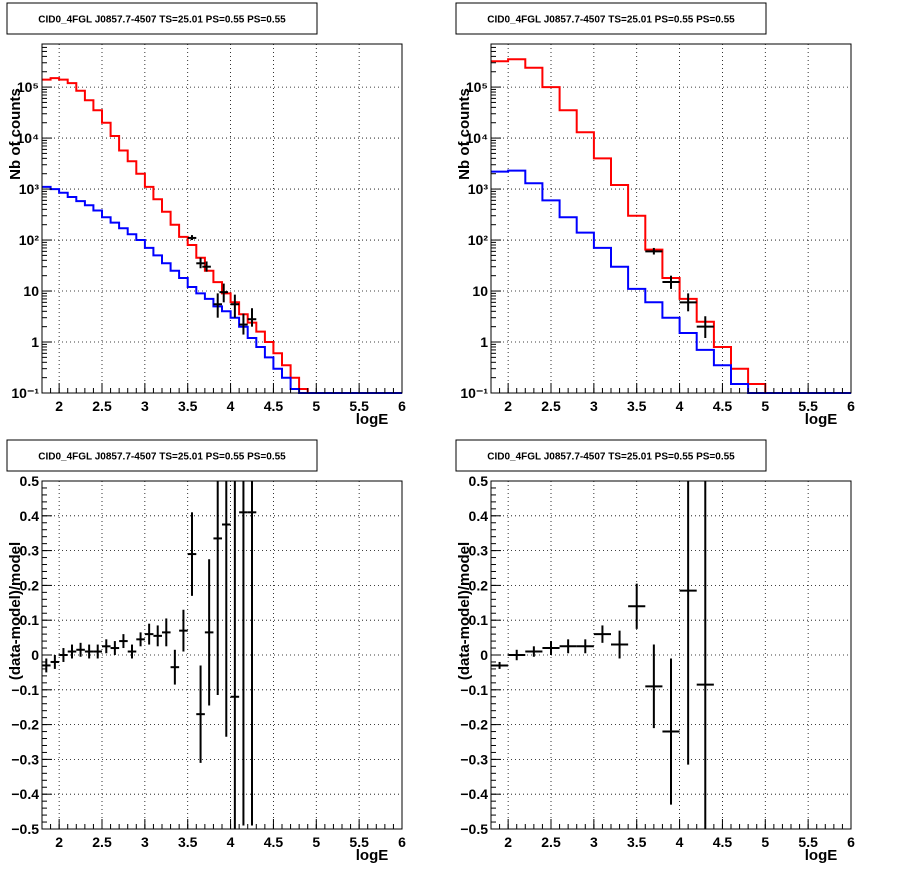 This screenshot has width=898, height=875. Describe the element at coordinates (464, 611) in the screenshot. I see `y-axis-title: (data-model)/model` at that location.